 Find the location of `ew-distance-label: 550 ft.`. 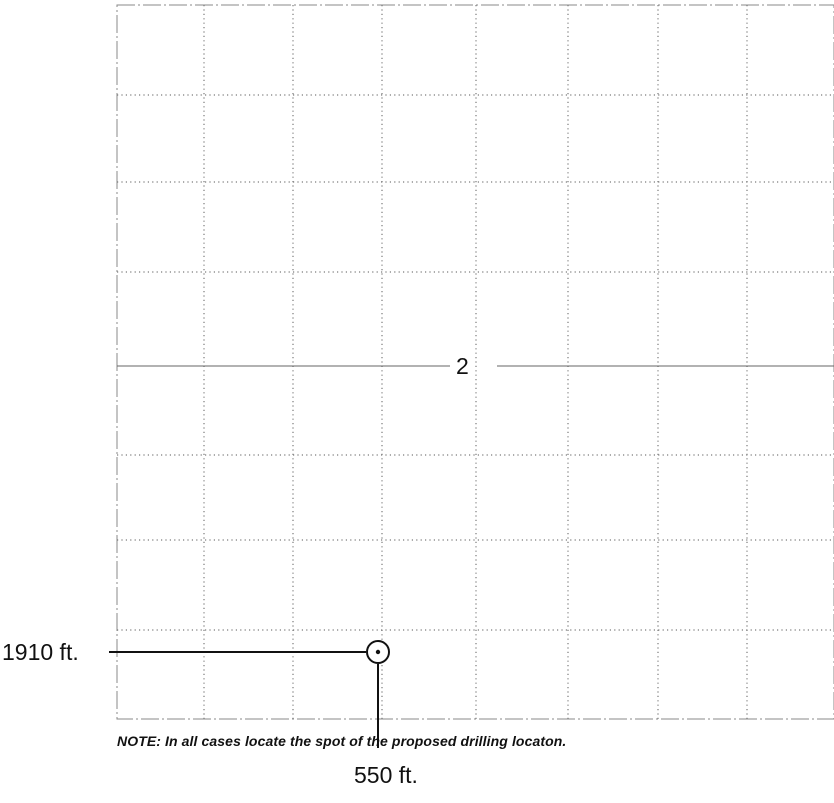

ew-distance-label: 550 ft. is located at coordinates (386, 775).